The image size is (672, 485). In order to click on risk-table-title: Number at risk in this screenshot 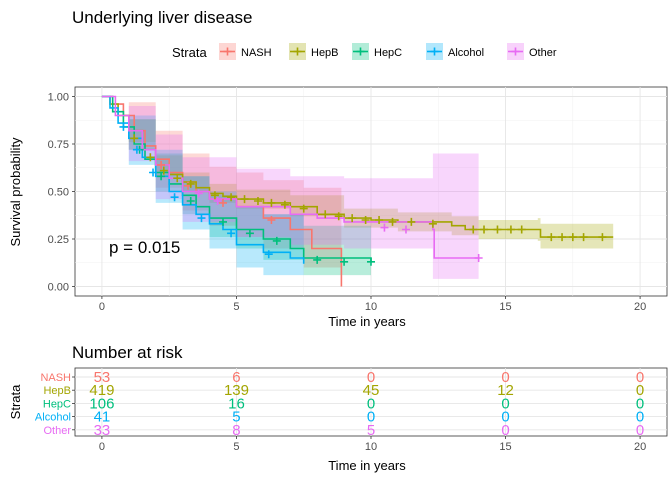, I will do `click(127, 352)`.